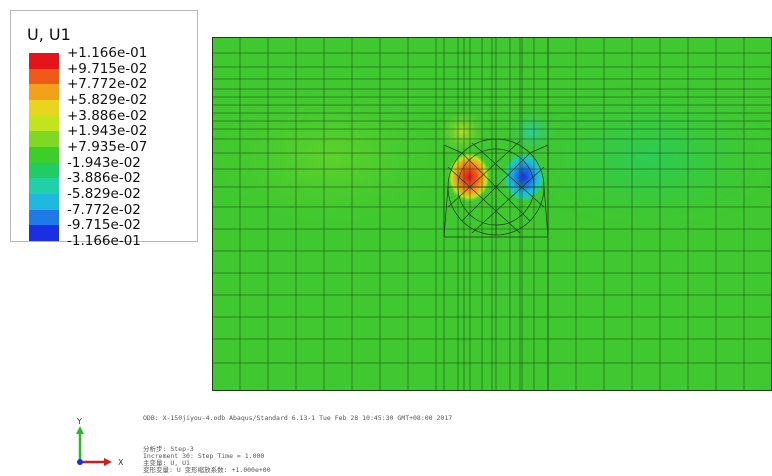 The width and height of the screenshot is (772, 476). I want to click on contour-hotspot-negative, so click(524, 177).